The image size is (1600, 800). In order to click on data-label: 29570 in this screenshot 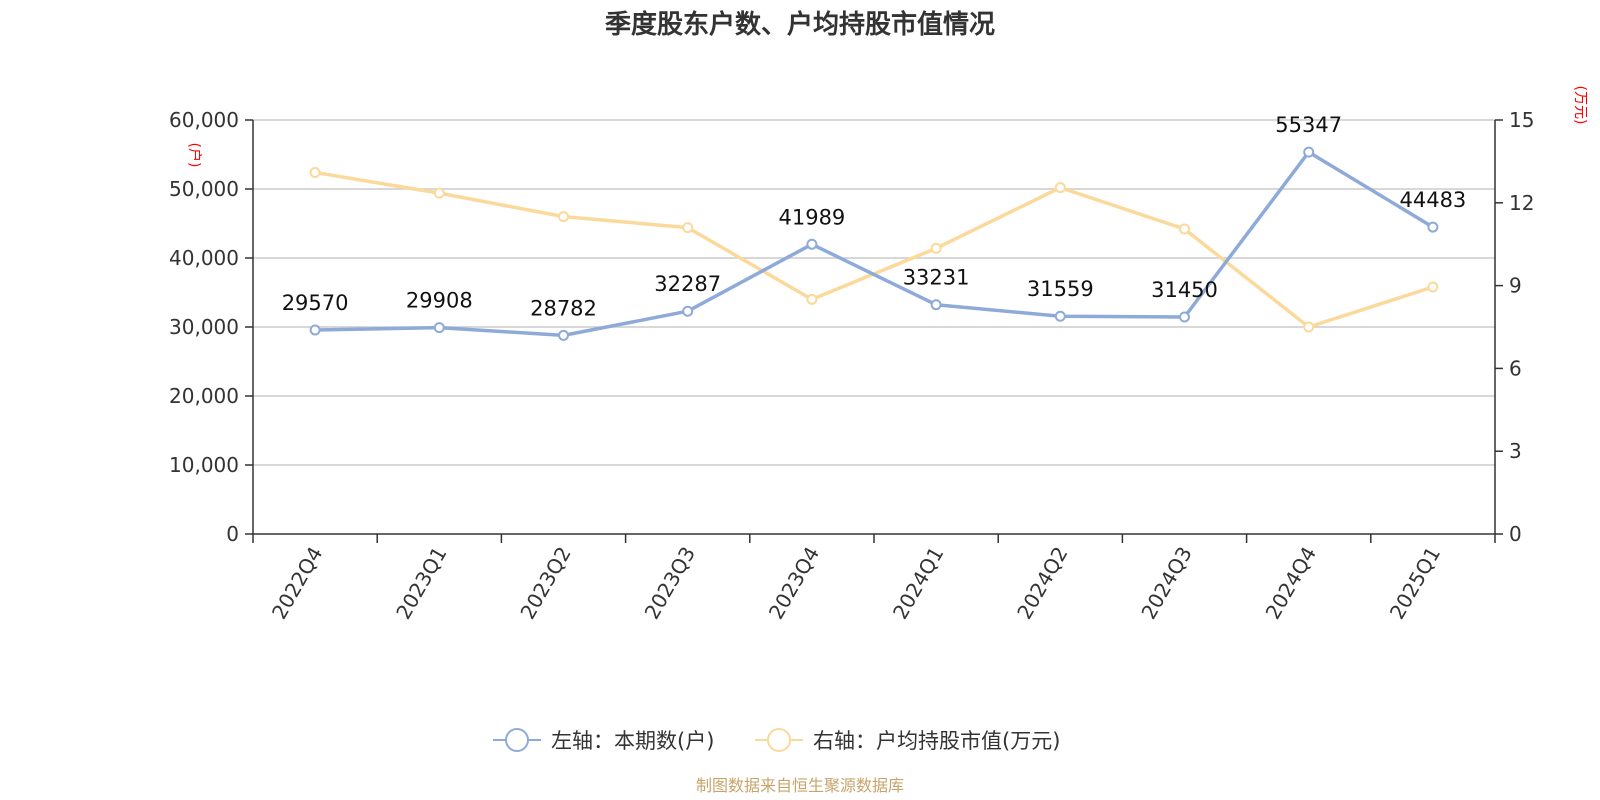, I will do `click(315, 303)`.